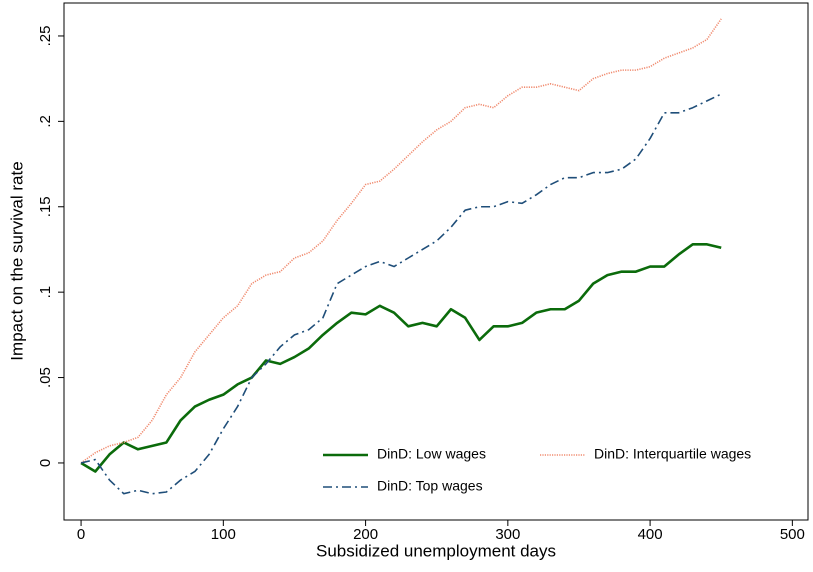 Image resolution: width=813 pixels, height=572 pixels. What do you see at coordinates (436, 550) in the screenshot?
I see `x-axis-title: Subsidized unemployment days` at bounding box center [436, 550].